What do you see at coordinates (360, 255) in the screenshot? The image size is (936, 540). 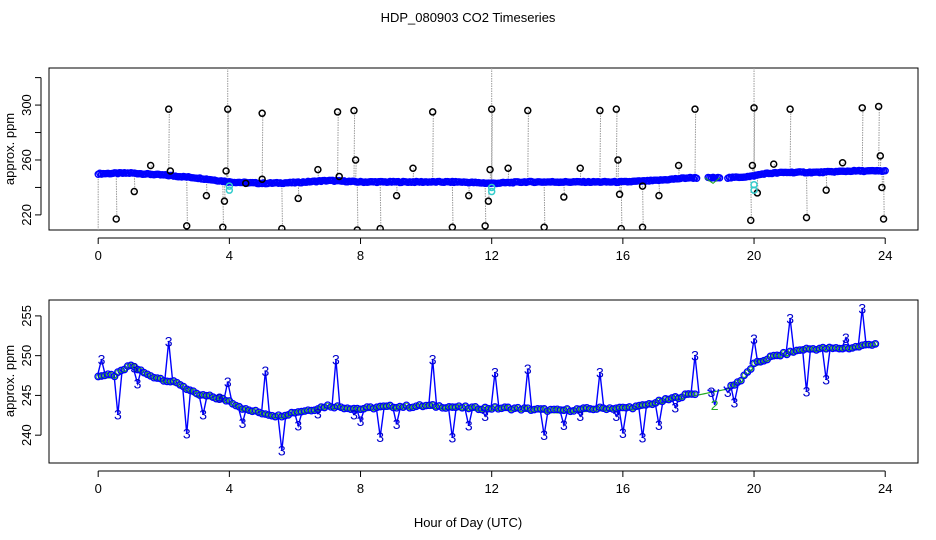 I see `raw-panel-x-tick-label: 8` at bounding box center [360, 255].